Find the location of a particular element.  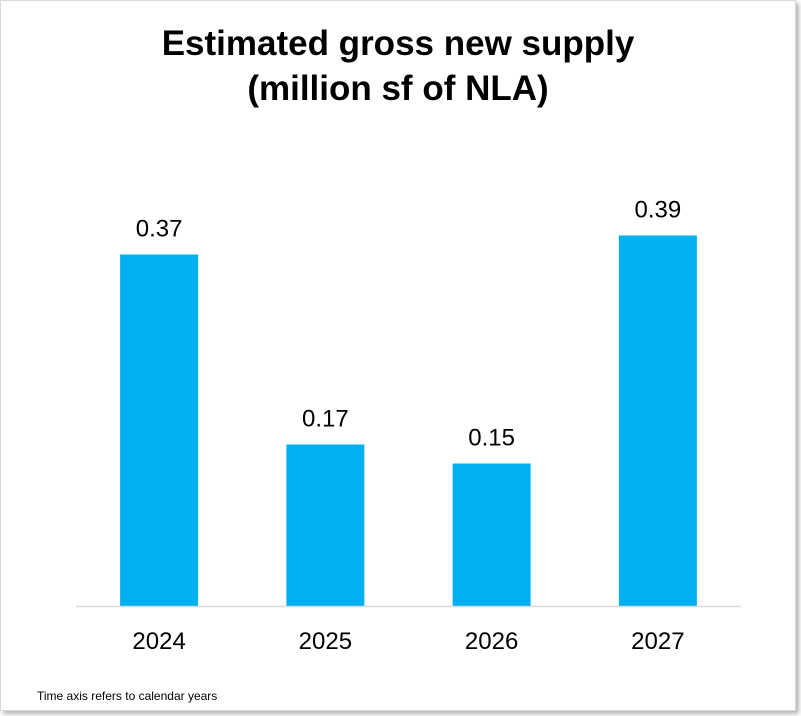

data-label-2027: 0.39 is located at coordinates (658, 210).